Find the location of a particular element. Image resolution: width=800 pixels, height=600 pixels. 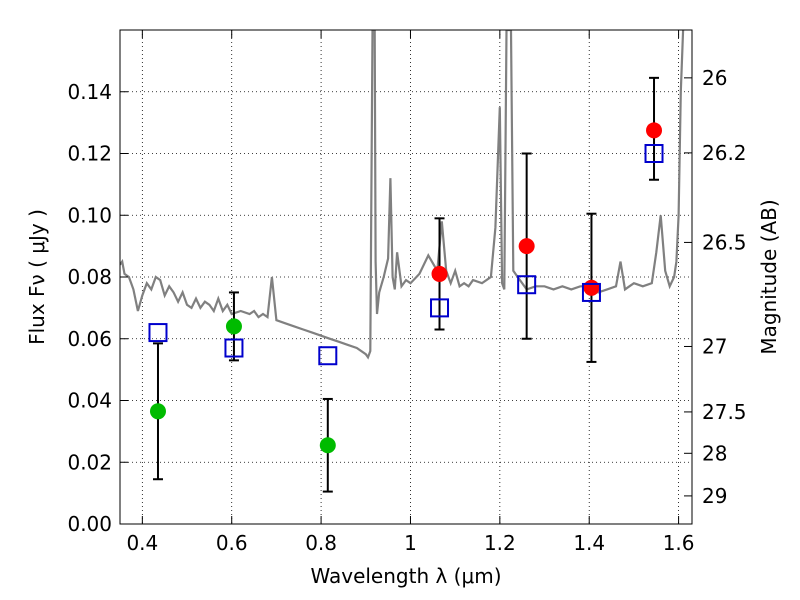

y-tick-label: 0.12 is located at coordinates (89, 154).